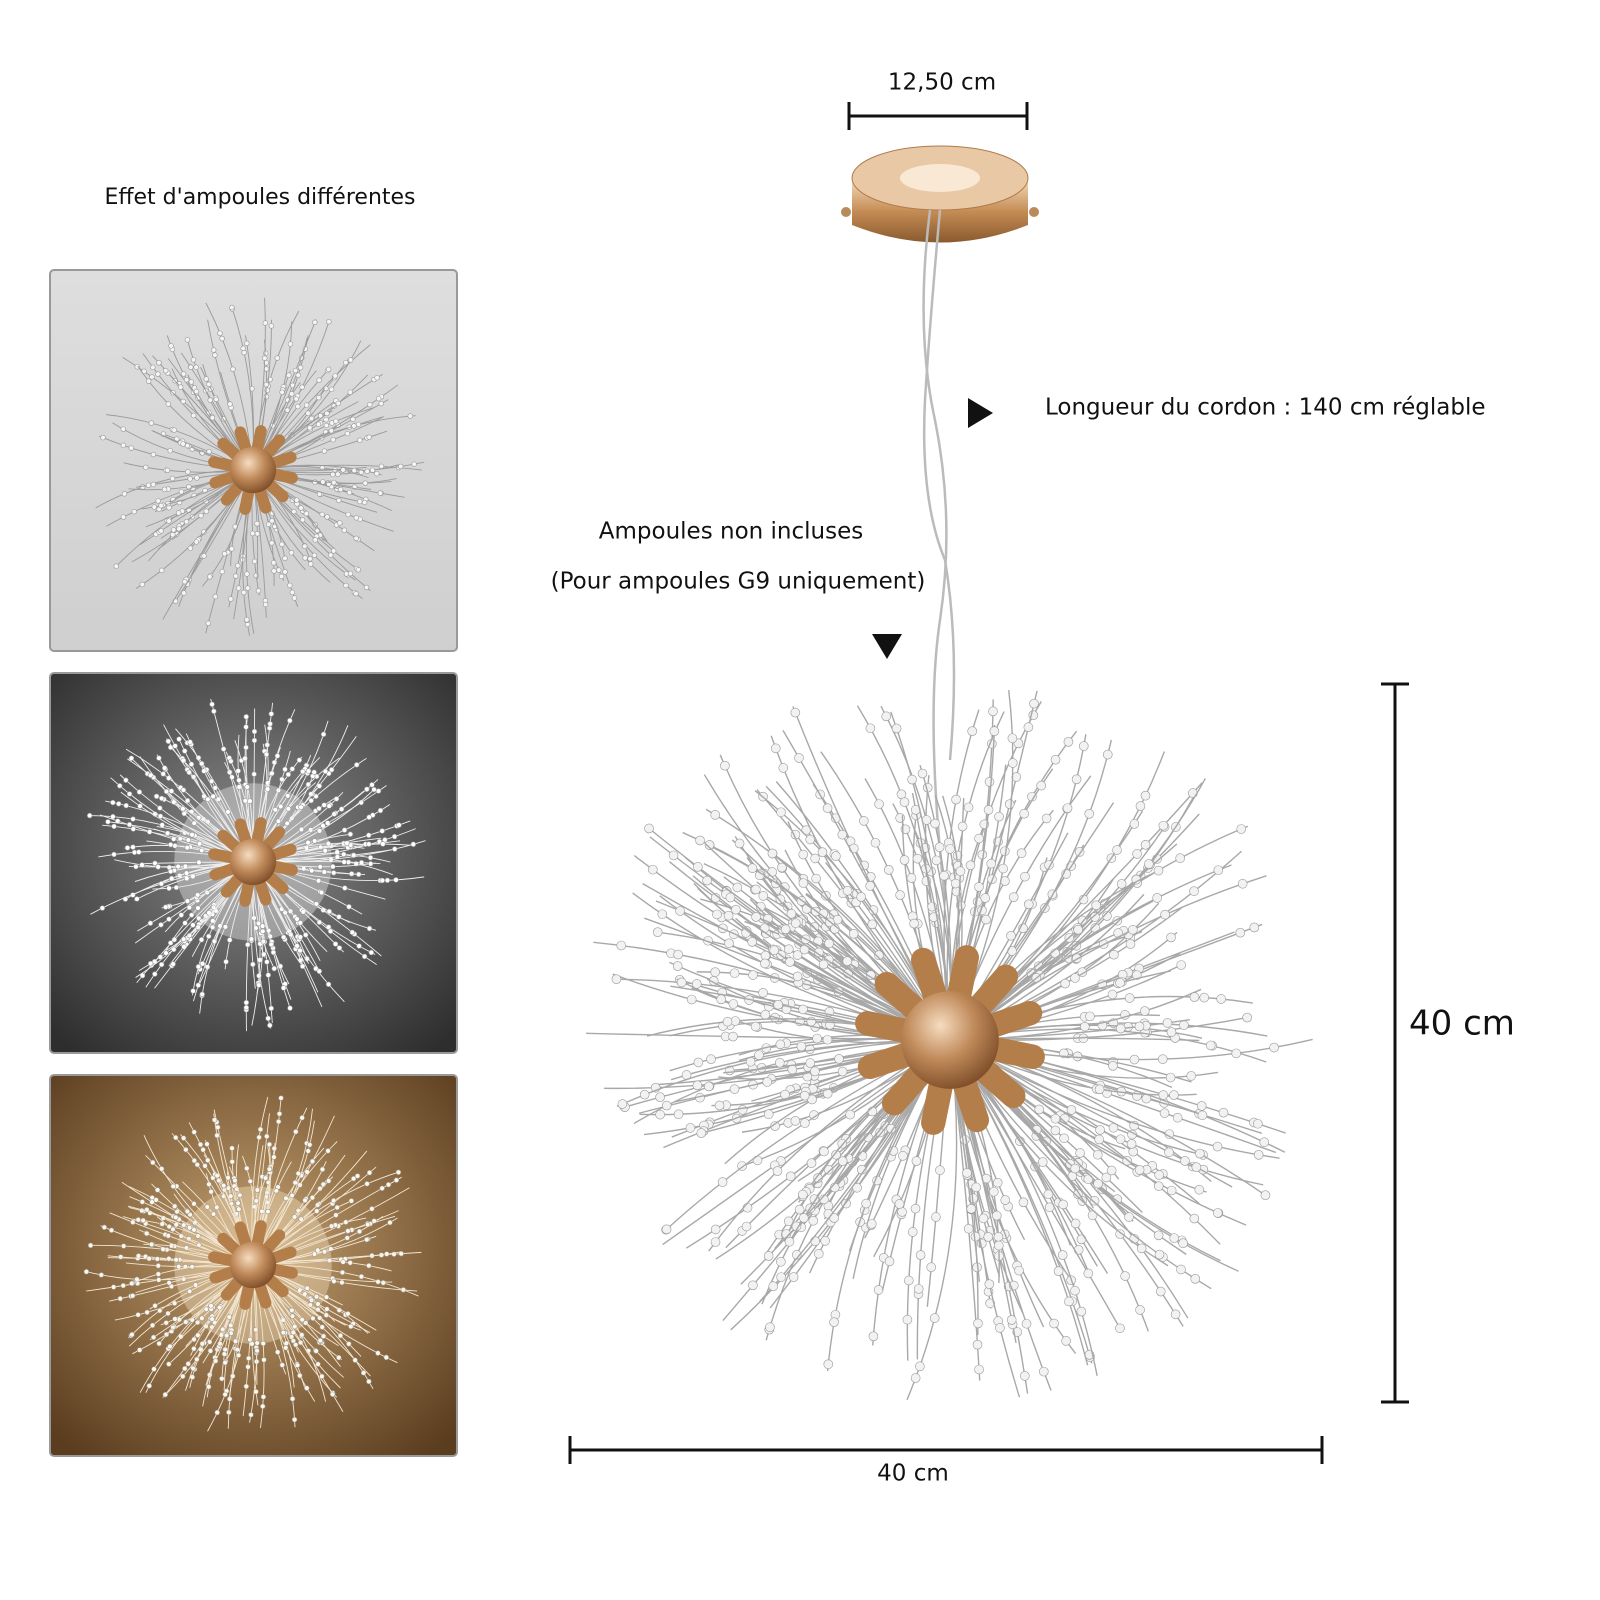 Image resolution: width=1600 pixels, height=1600 pixels. What do you see at coordinates (913, 1474) in the screenshot?
I see `width-label: 40 cm` at bounding box center [913, 1474].